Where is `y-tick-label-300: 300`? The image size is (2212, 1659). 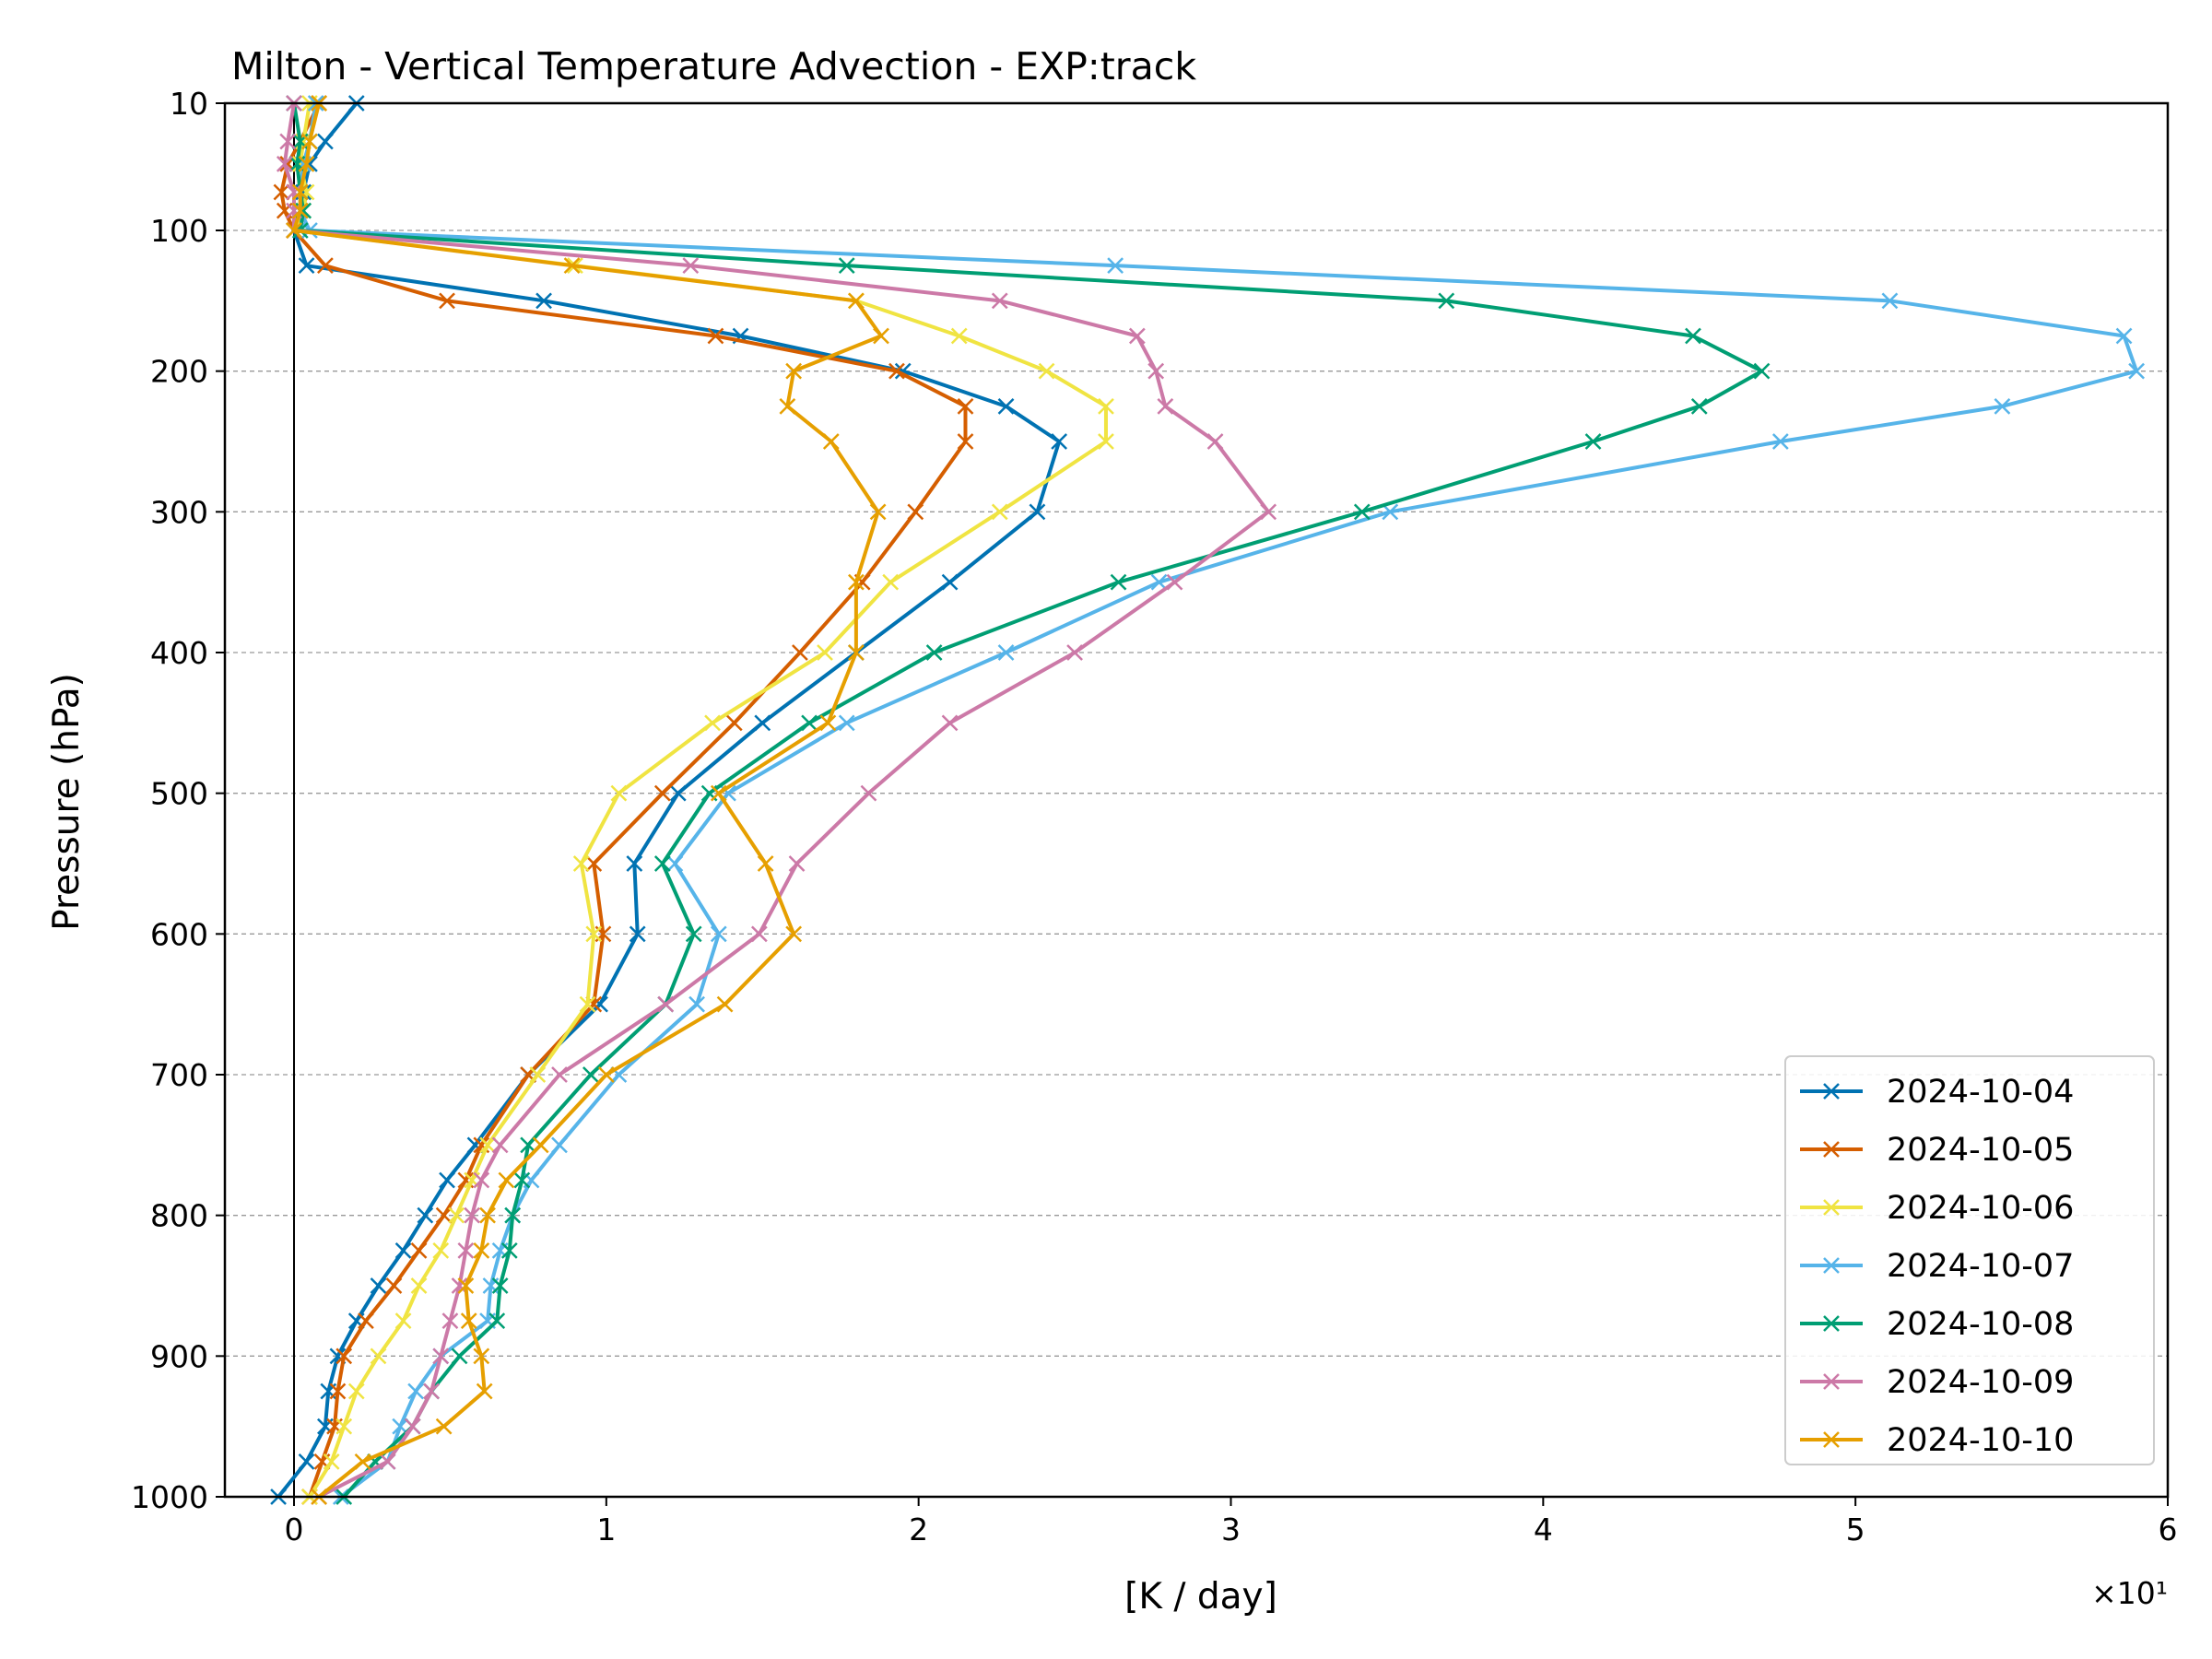 y-tick-label-300: 300 is located at coordinates (179, 512).